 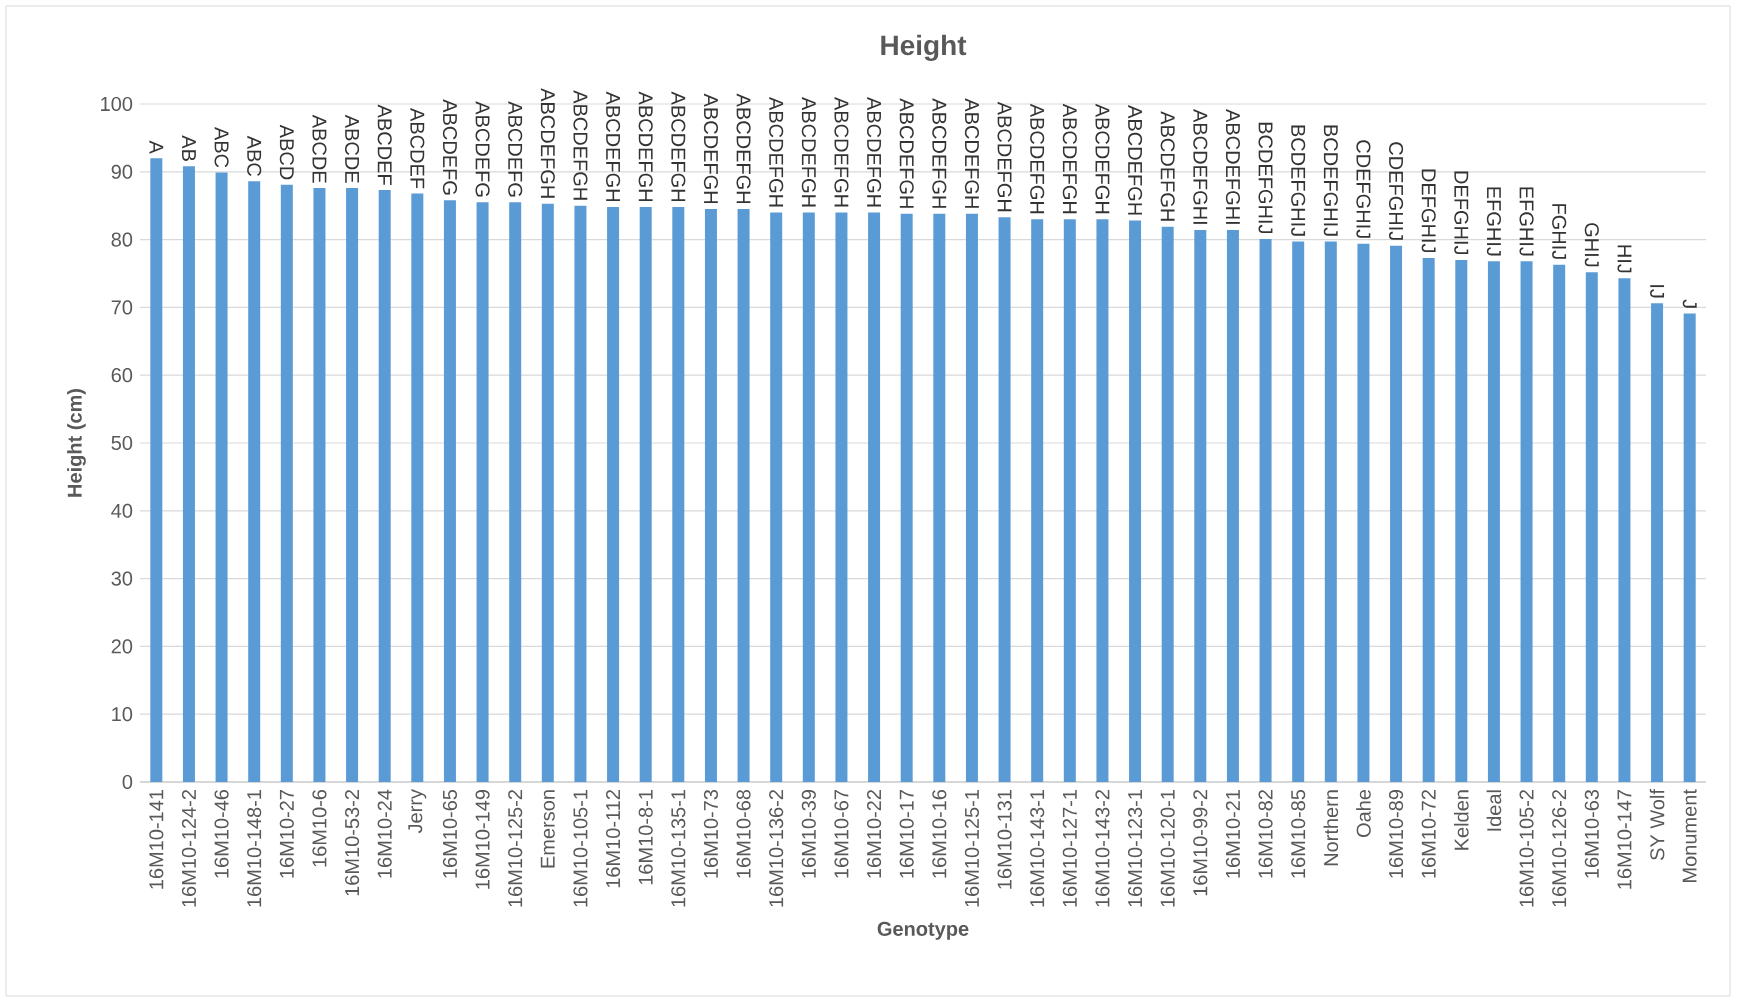 I want to click on x-tick-label: 16M10-99-2, so click(x=1200, y=843).